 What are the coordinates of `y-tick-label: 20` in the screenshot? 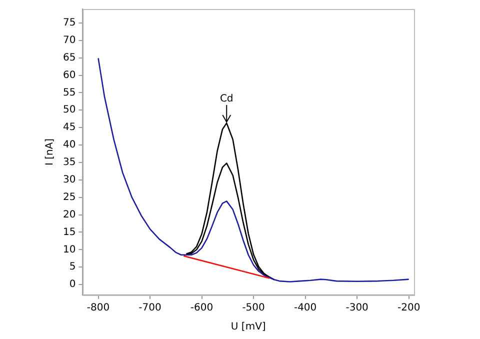 It's located at (69, 214).